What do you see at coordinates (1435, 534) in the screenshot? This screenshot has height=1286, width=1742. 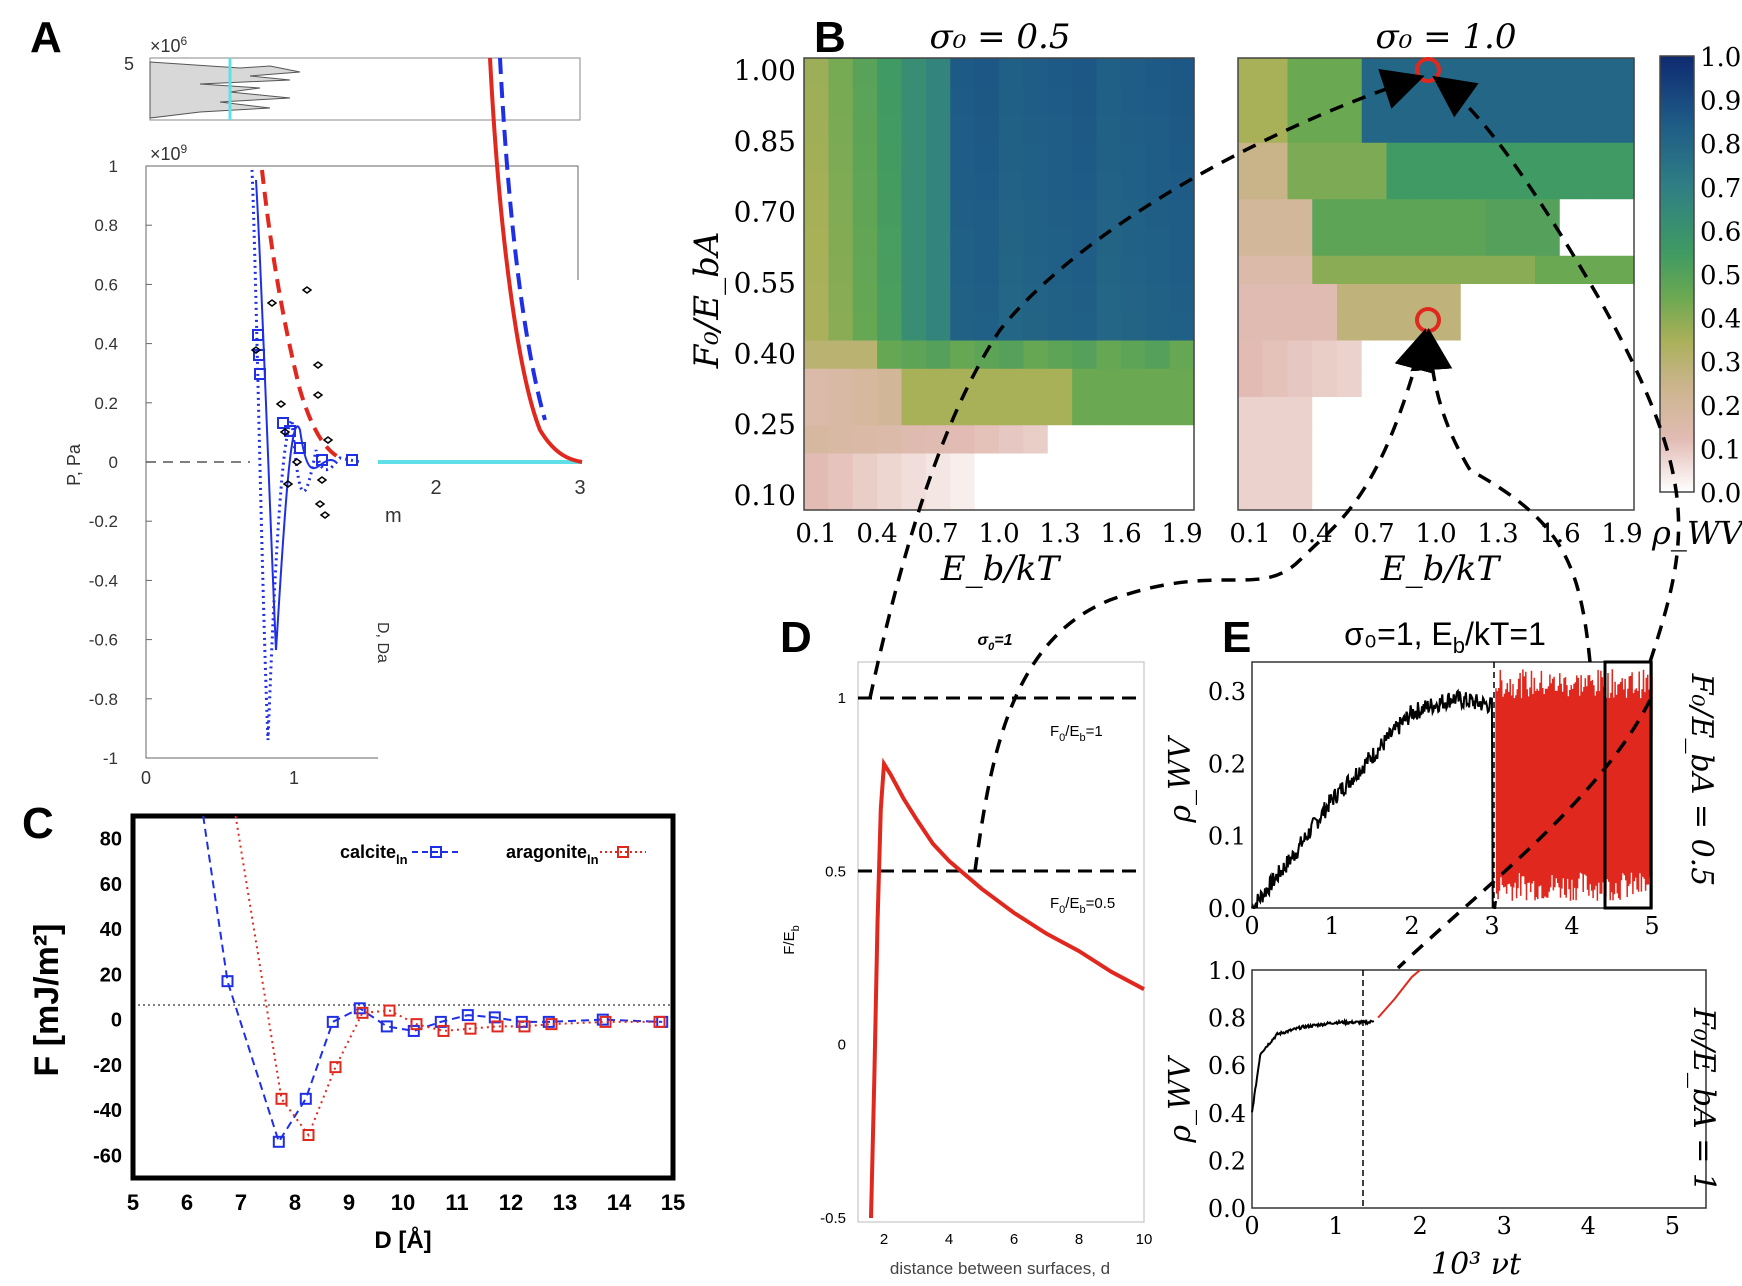 I see `panel-b-right-xtick: 1.0` at bounding box center [1435, 534].